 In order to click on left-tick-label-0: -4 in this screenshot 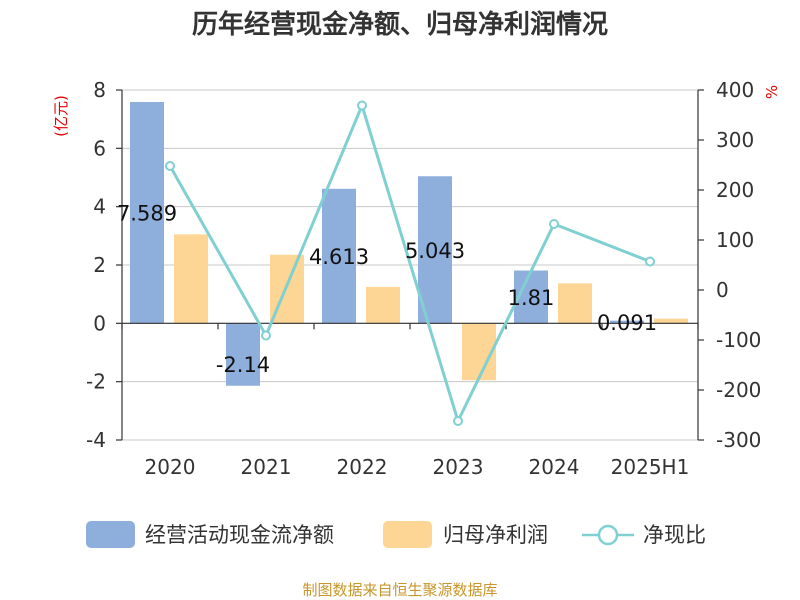, I will do `click(96, 440)`.